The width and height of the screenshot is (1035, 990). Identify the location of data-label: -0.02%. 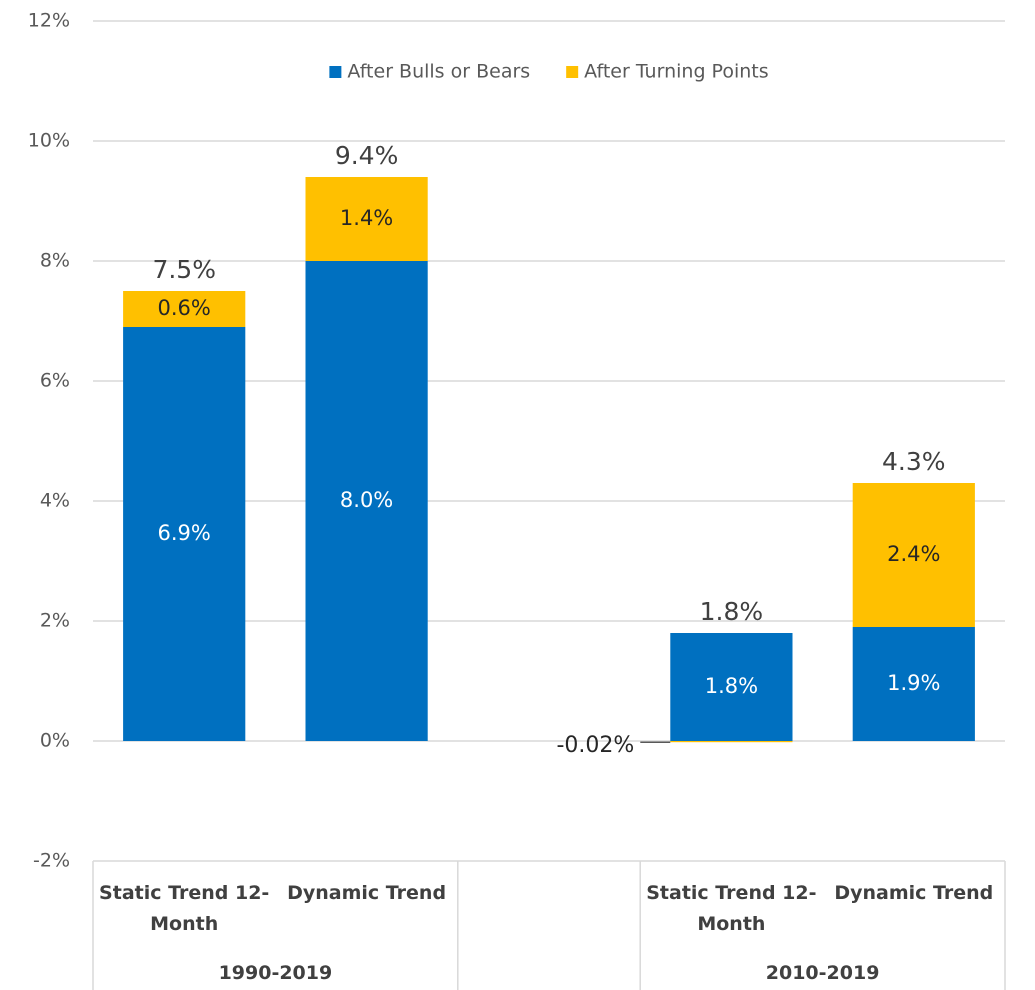
(595, 745).